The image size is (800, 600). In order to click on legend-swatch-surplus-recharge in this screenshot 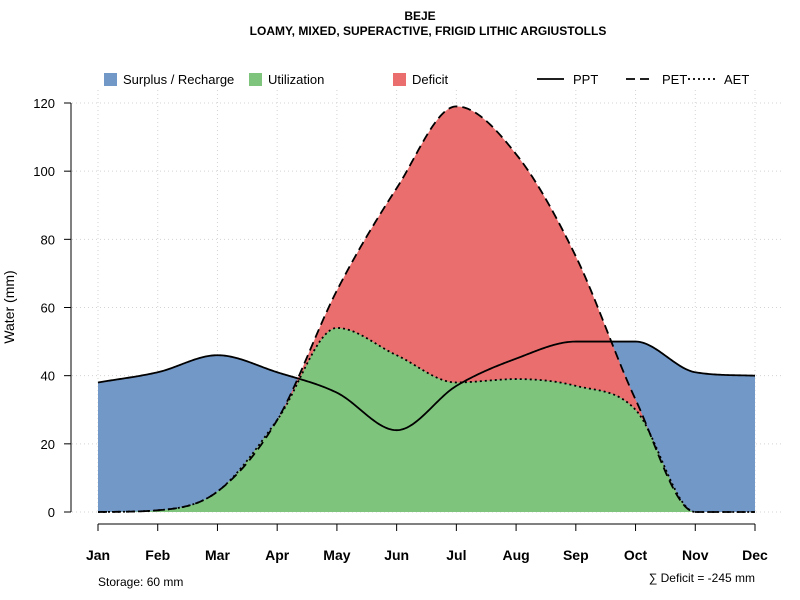, I will do `click(110, 79)`.